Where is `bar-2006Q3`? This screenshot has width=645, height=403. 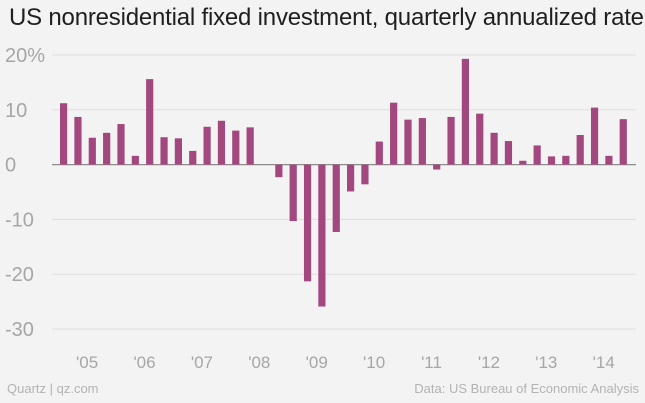 bar-2006Q3 is located at coordinates (150, 122).